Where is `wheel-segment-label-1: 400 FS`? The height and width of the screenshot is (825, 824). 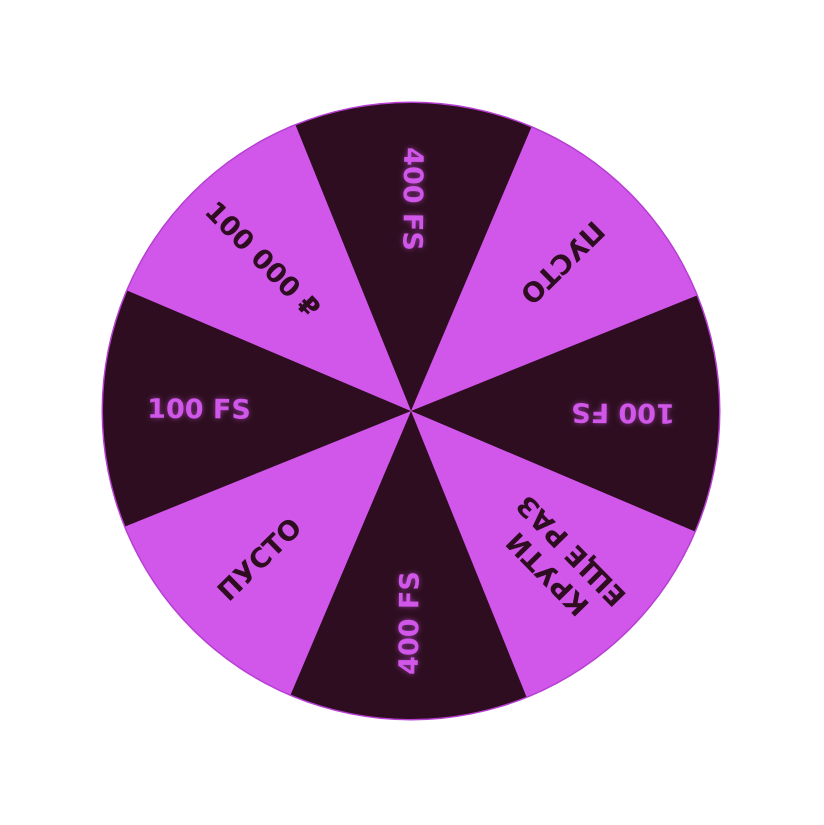
wheel-segment-label-1: 400 FS is located at coordinates (412, 199).